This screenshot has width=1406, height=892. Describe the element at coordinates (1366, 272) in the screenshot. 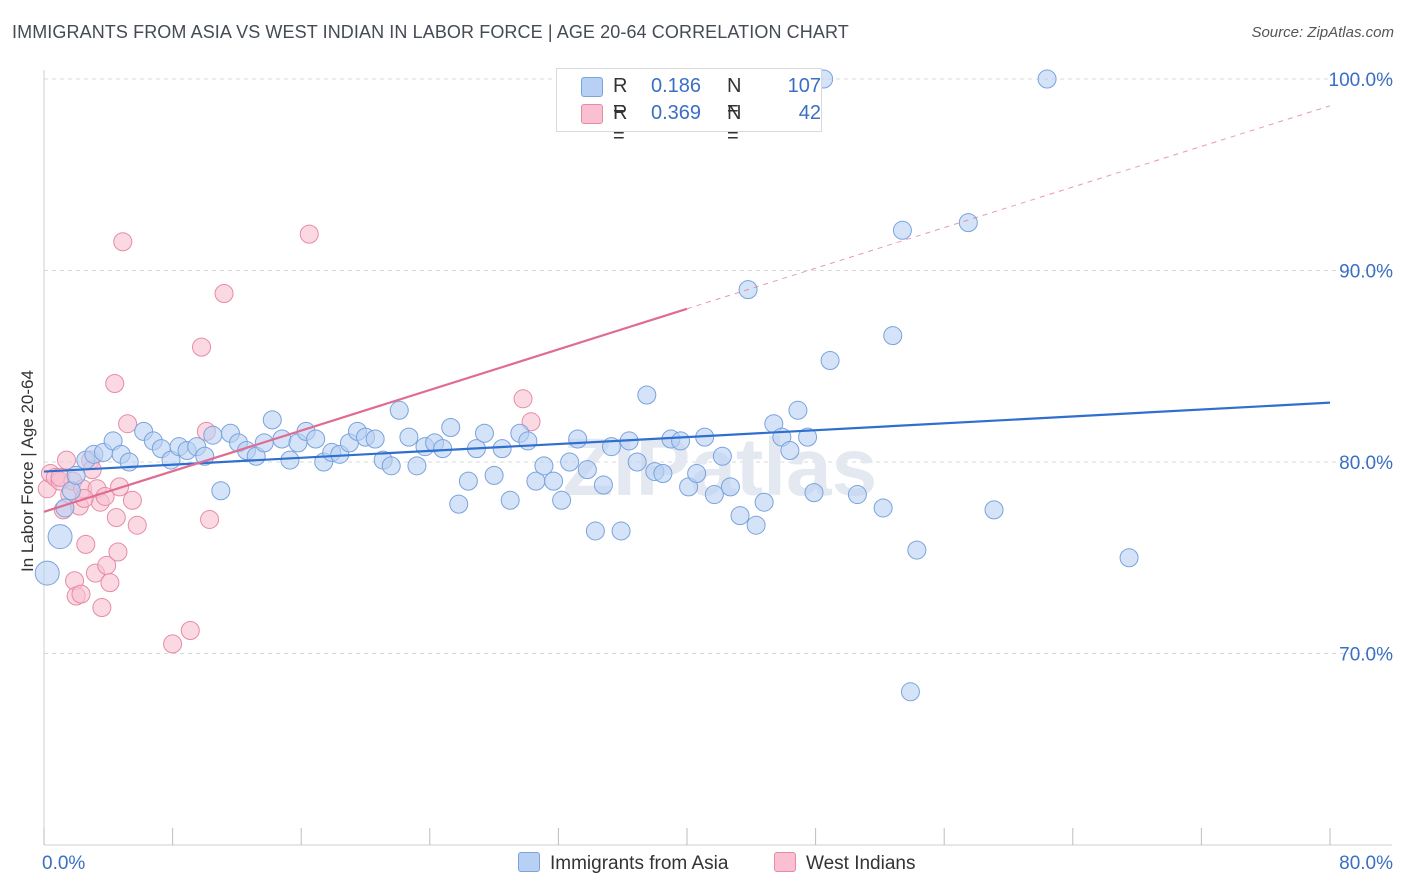

I see `y-tick-label: 90.0%` at that location.